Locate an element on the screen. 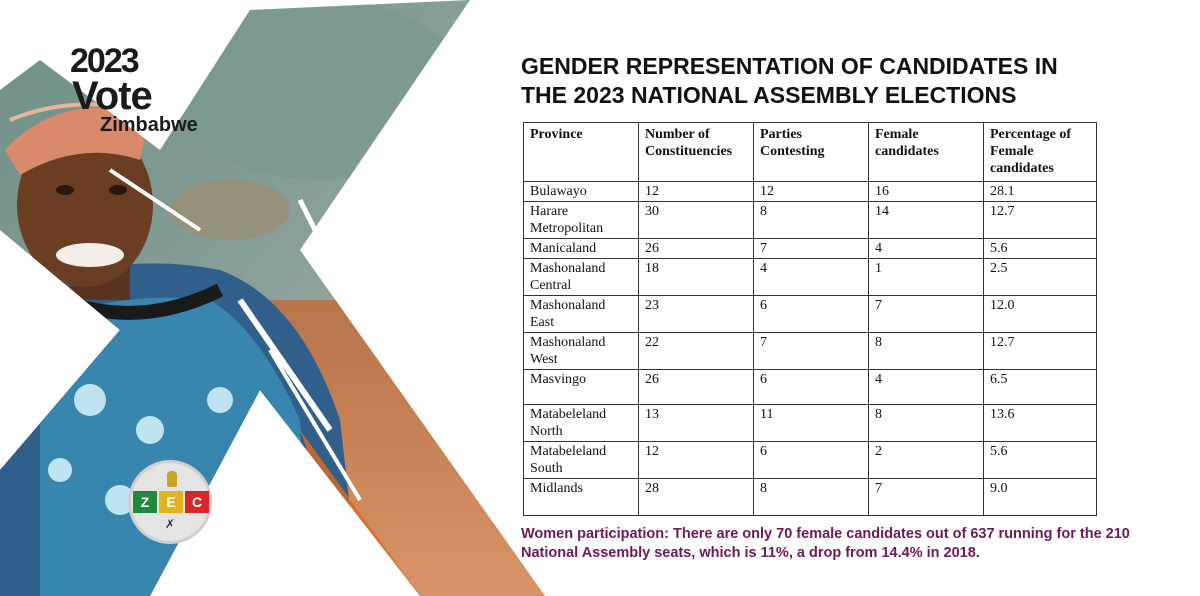 The width and height of the screenshot is (1200, 596). cell-female: 2 is located at coordinates (926, 460).